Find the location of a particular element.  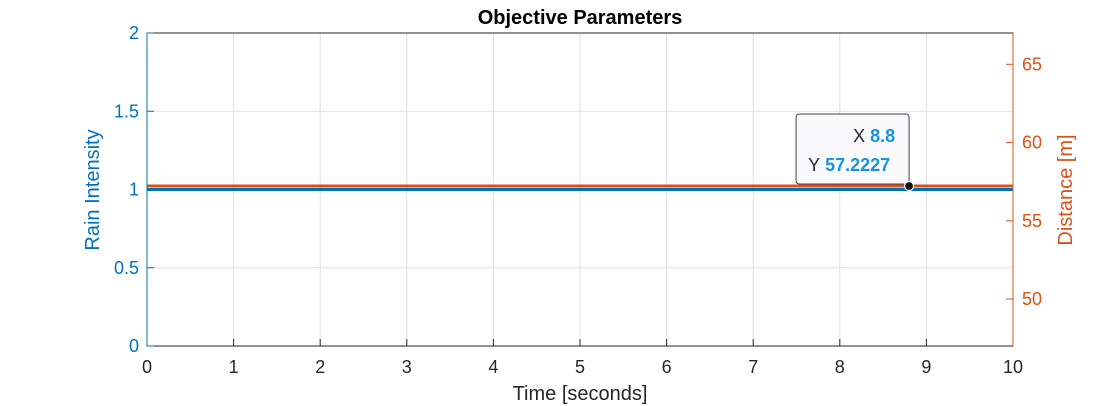

datatip-x-value: 8.8 is located at coordinates (882, 136).